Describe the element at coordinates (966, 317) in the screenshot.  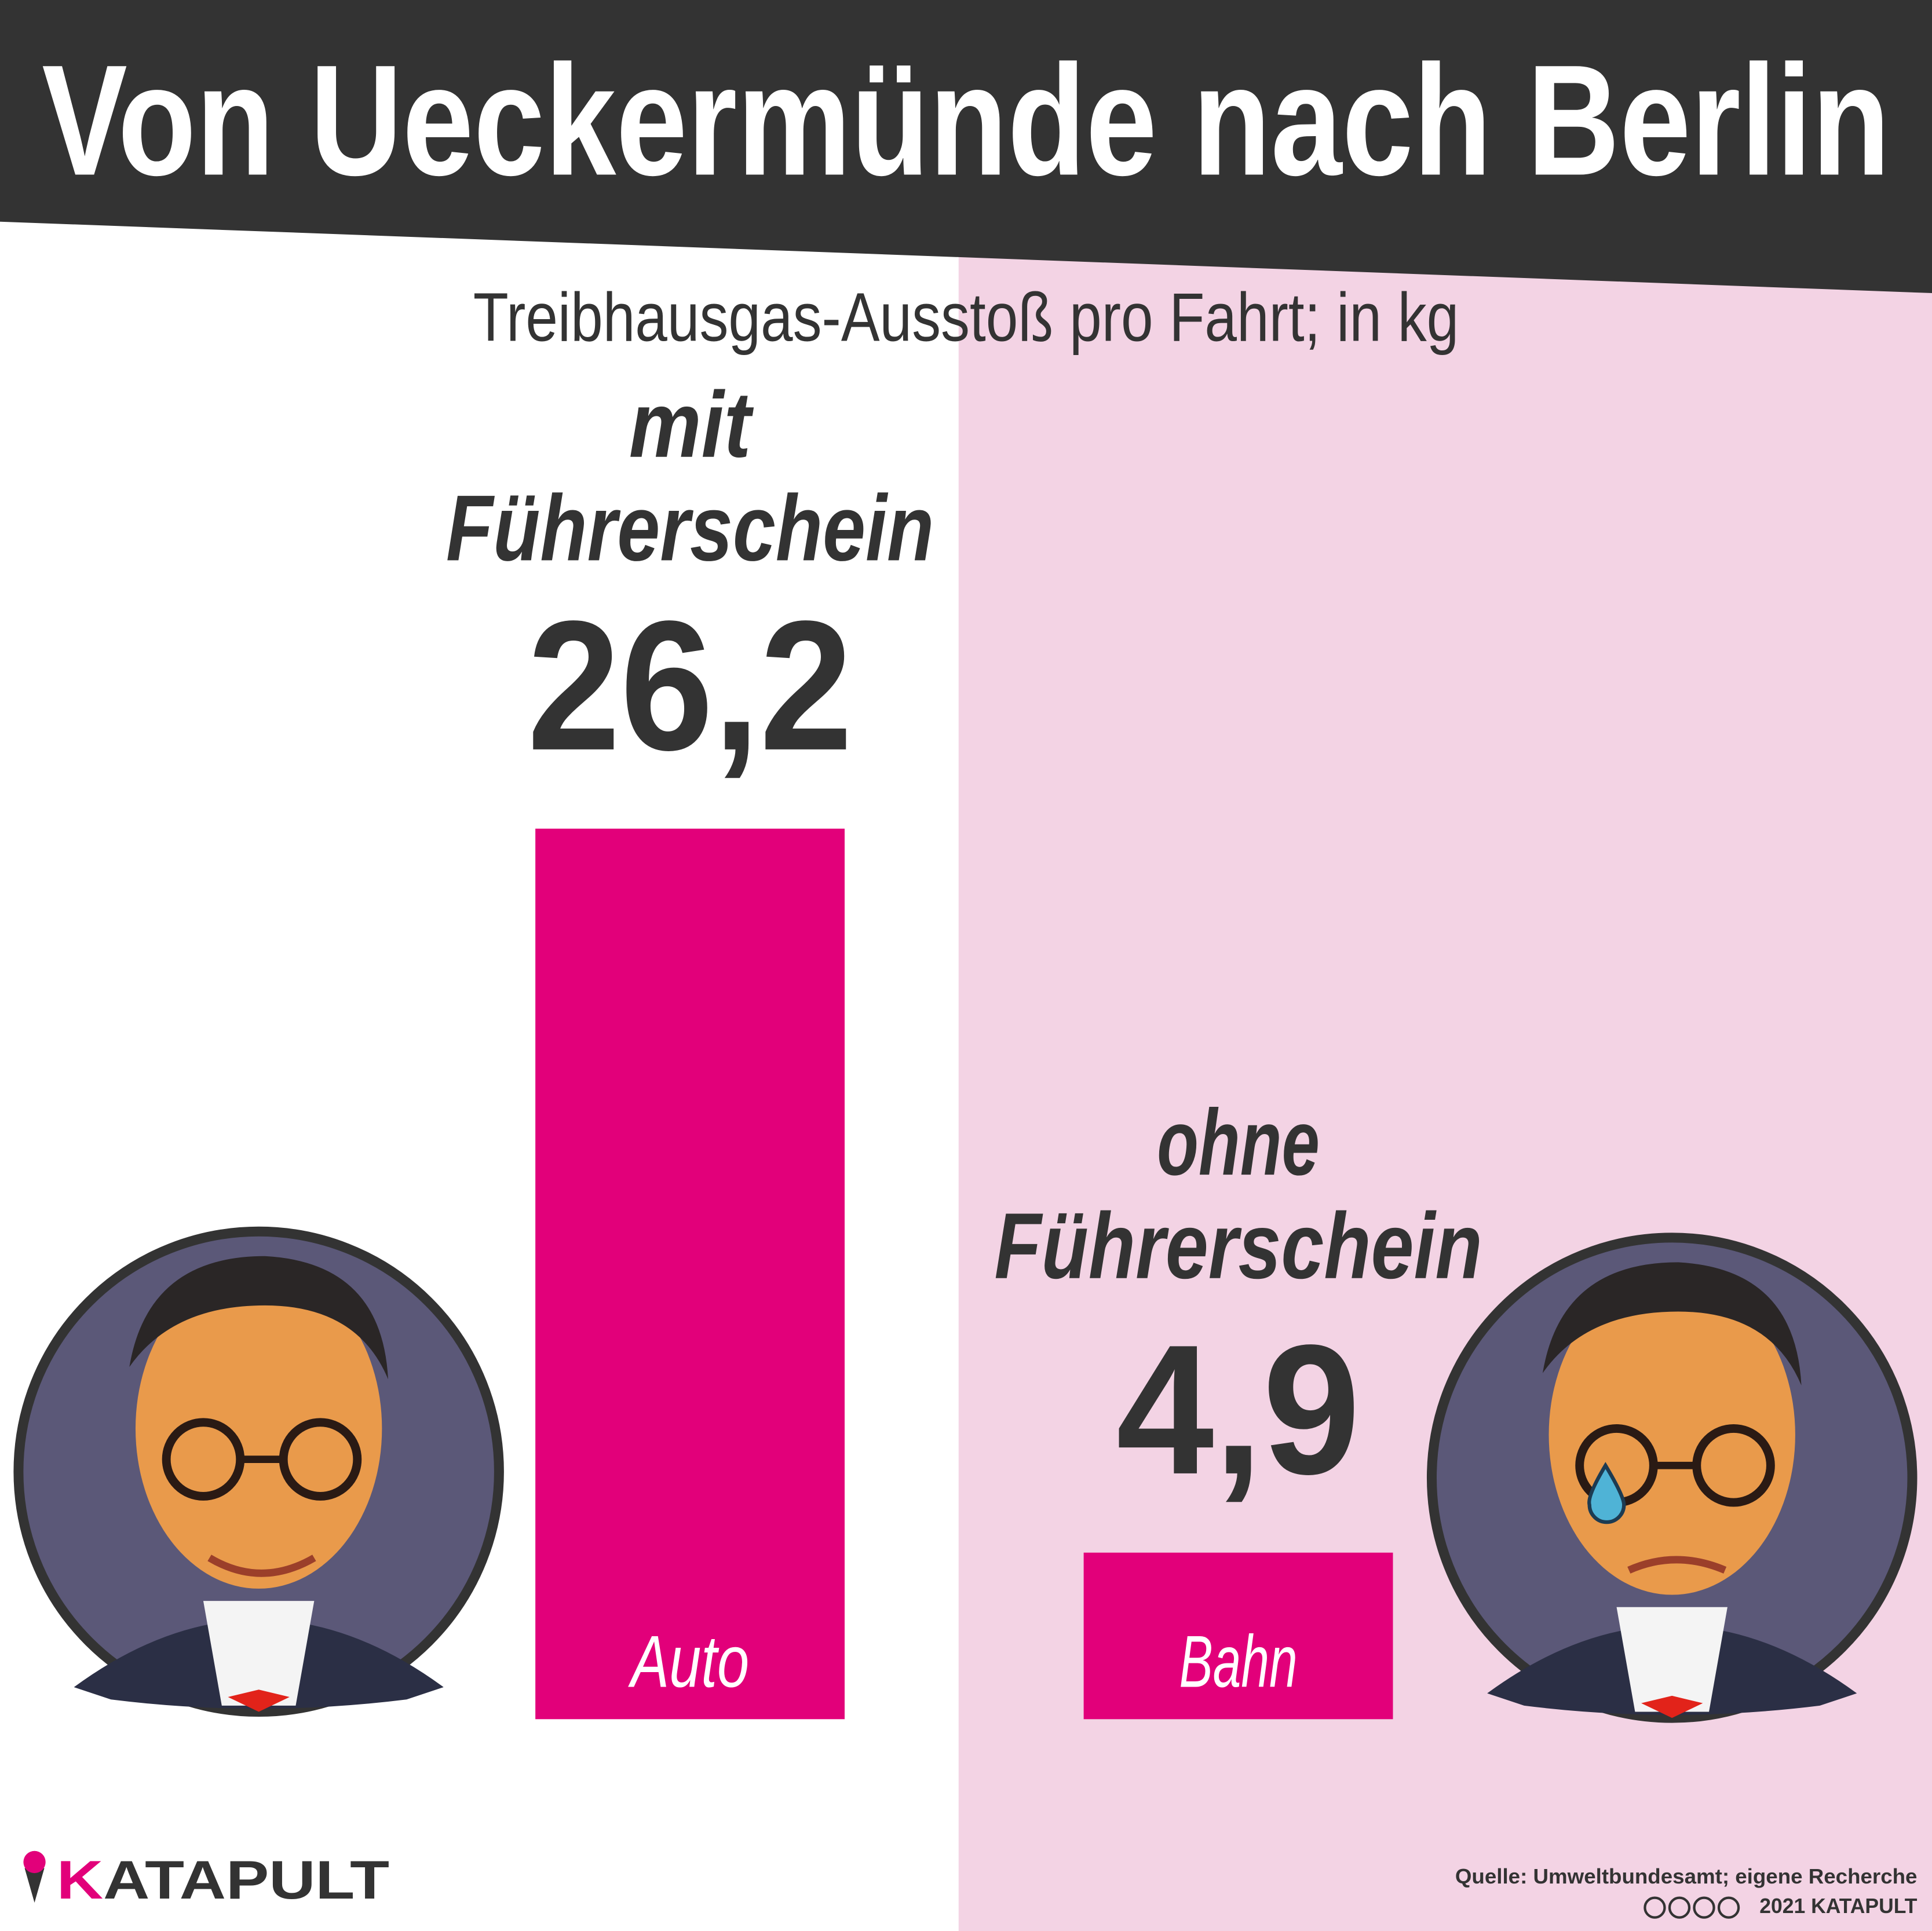
I see `chart-subtitle: Treibhausgas-Ausstoß pro Fahrt; in kg` at that location.